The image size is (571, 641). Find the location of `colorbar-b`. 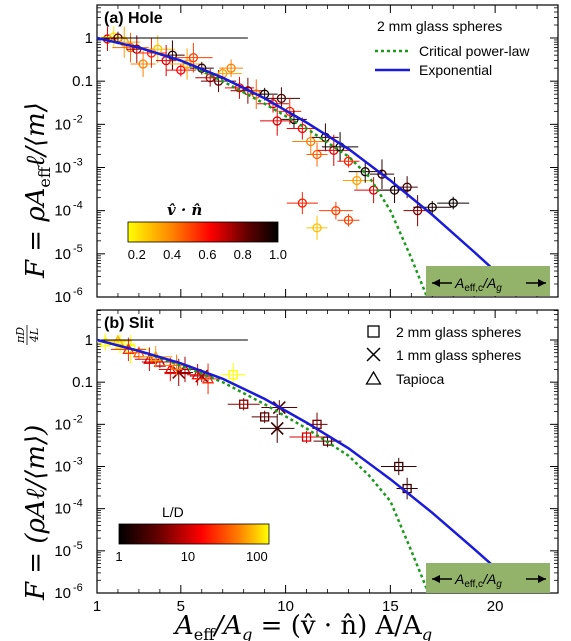

colorbar-b is located at coordinates (194, 534).